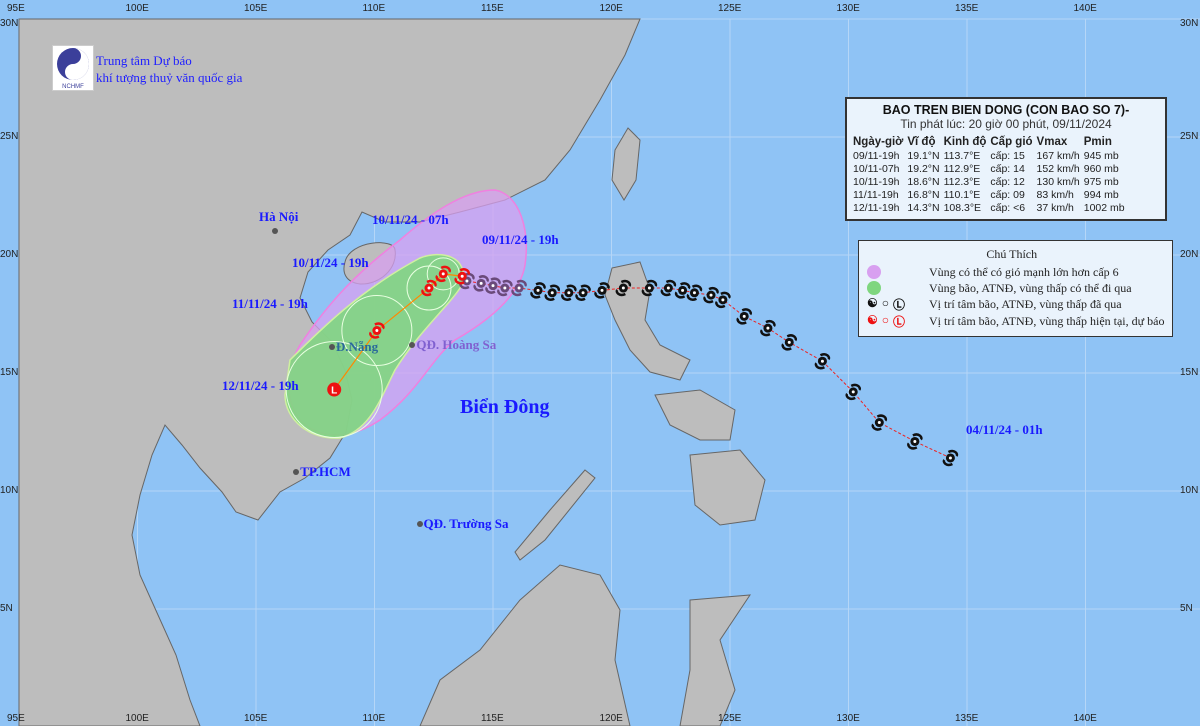 The width and height of the screenshot is (1200, 726). Describe the element at coordinates (876, 156) in the screenshot. I see `table-cell: 09/11-19h` at that location.